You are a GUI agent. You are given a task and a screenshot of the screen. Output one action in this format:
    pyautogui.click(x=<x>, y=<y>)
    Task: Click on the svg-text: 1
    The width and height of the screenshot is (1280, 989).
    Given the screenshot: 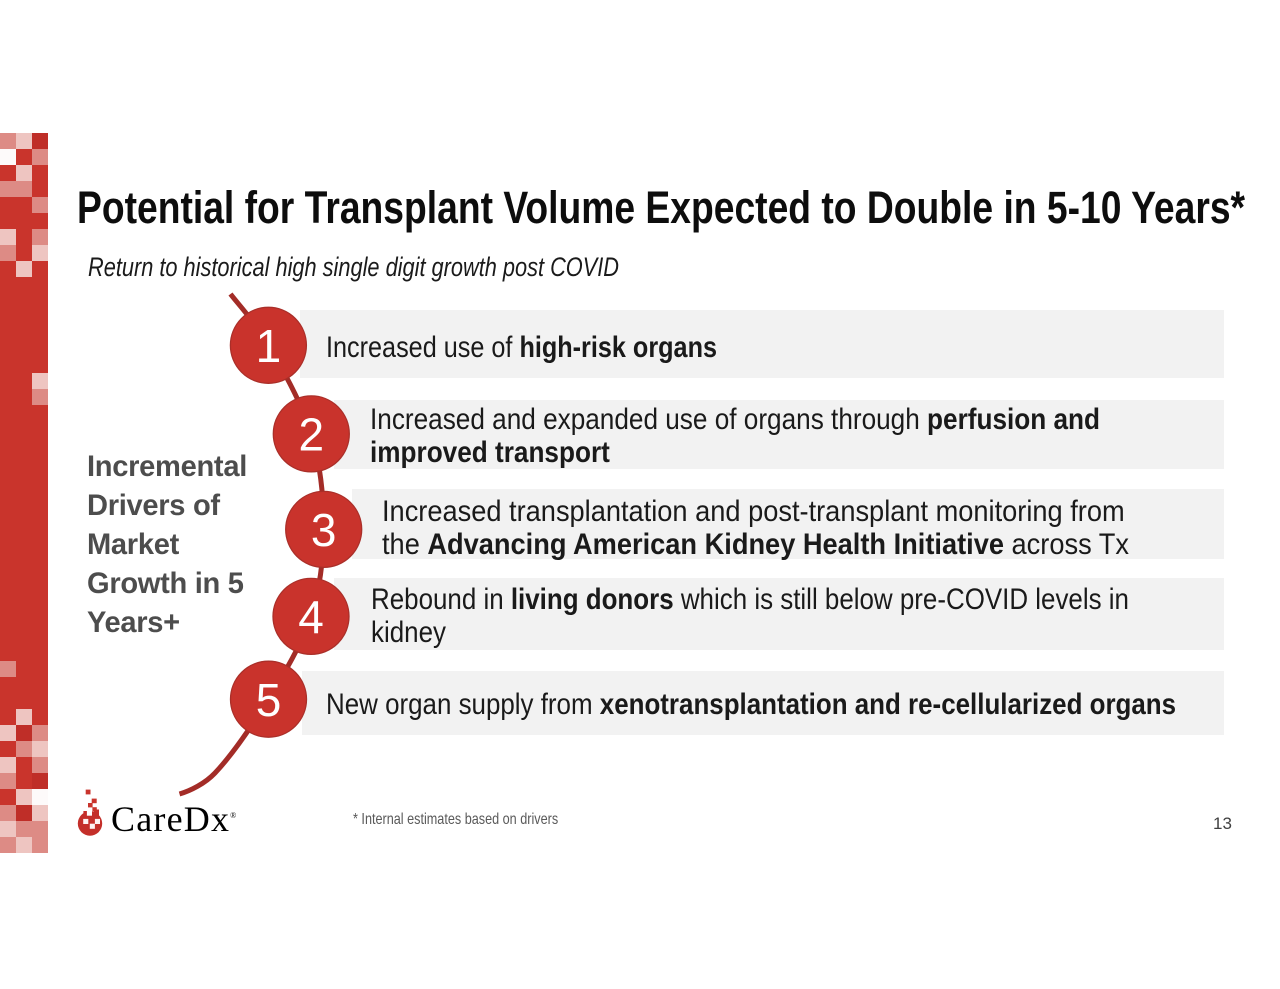 What is the action you would take?
    pyautogui.click(x=269, y=346)
    